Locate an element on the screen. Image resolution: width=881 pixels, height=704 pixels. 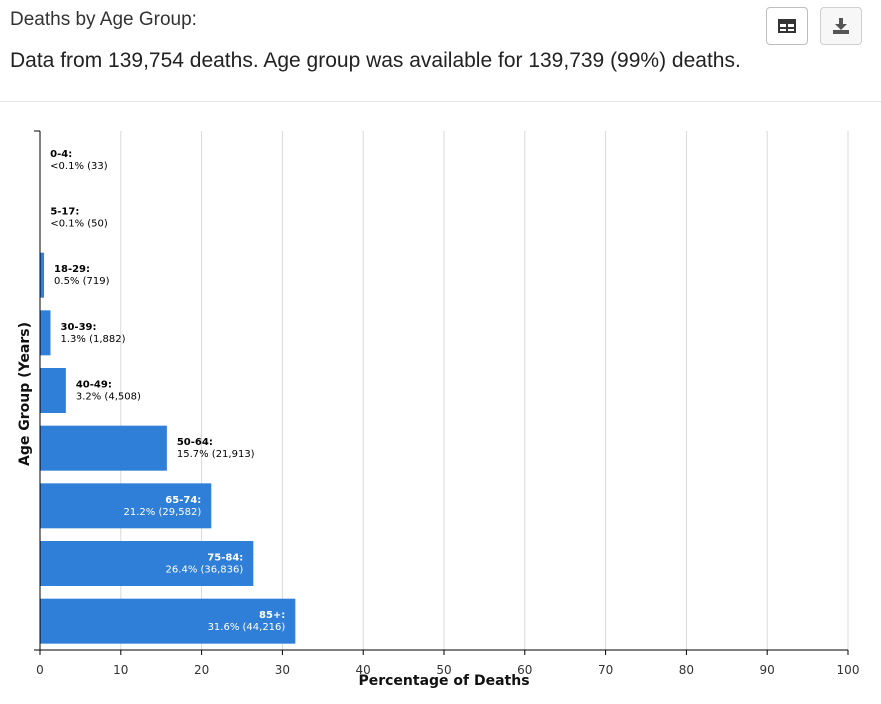
x-tick-label-60: 60 is located at coordinates (524, 670).